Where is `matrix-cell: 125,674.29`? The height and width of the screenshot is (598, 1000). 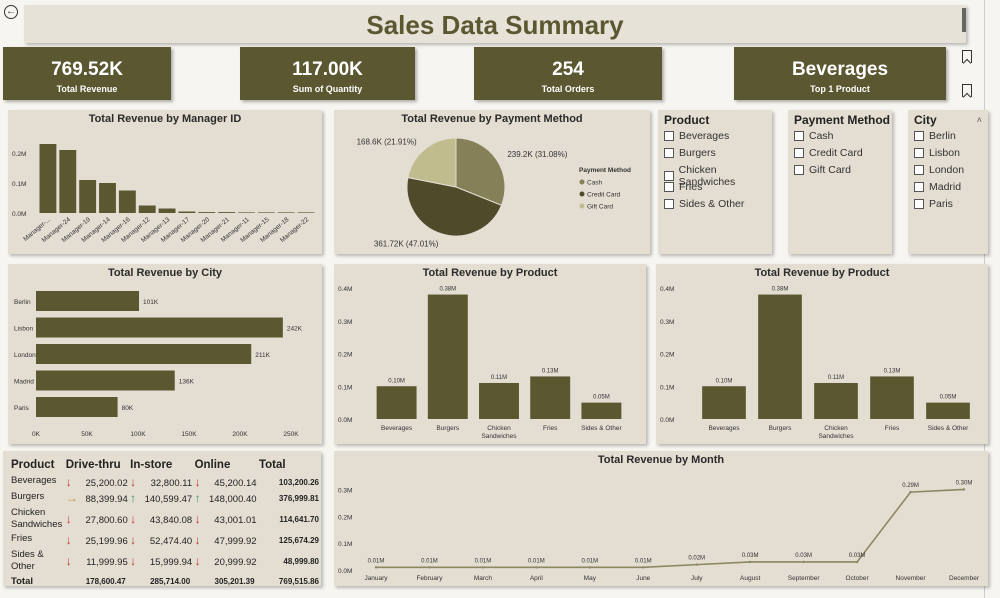
matrix-cell: 125,674.29 is located at coordinates (289, 540).